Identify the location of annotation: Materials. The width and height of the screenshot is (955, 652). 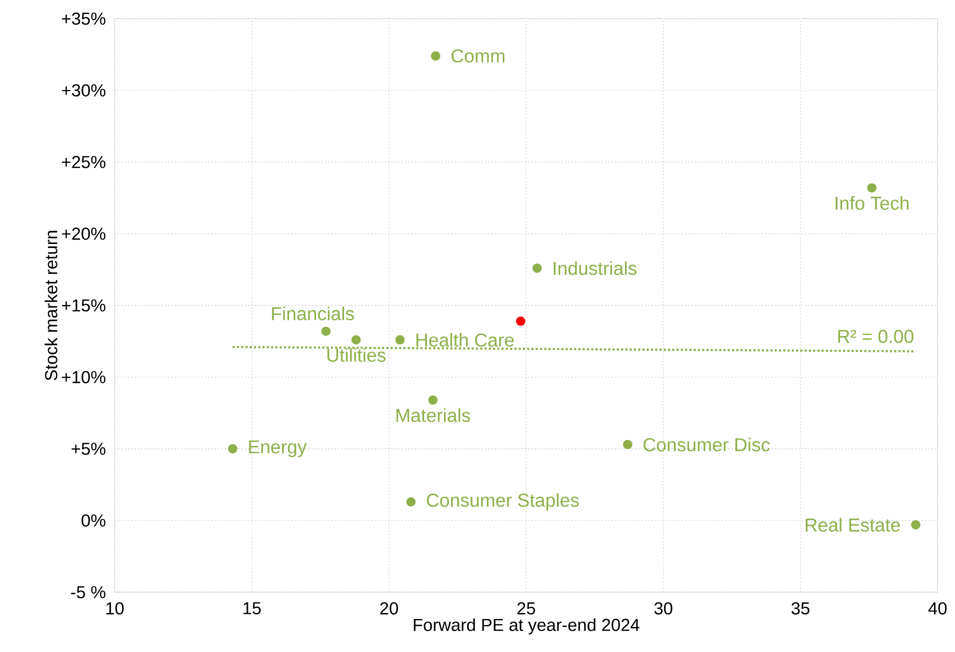
(433, 415).